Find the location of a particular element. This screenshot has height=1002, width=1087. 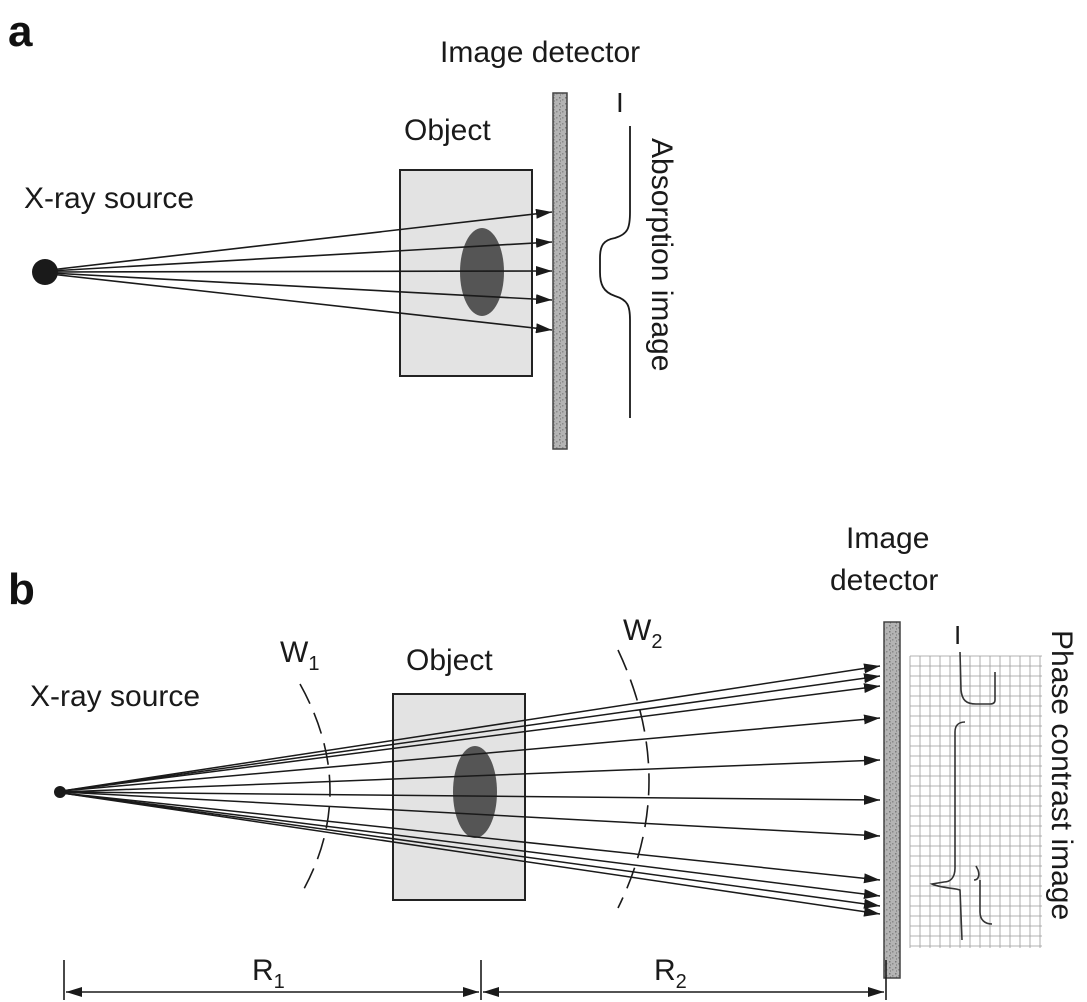

panel-b-detector-label-line1: Image is located at coordinates (887, 538).